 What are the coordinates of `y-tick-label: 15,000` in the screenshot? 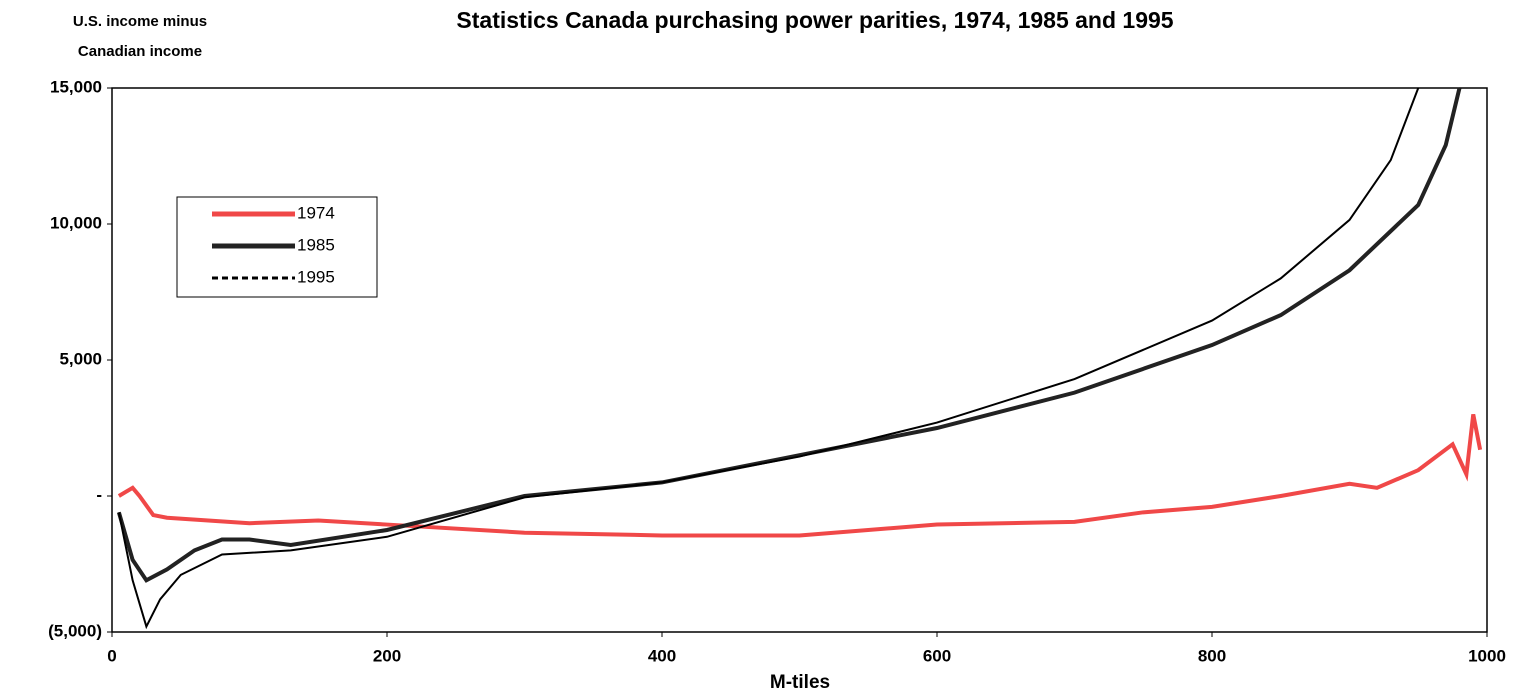 It's located at (76, 86).